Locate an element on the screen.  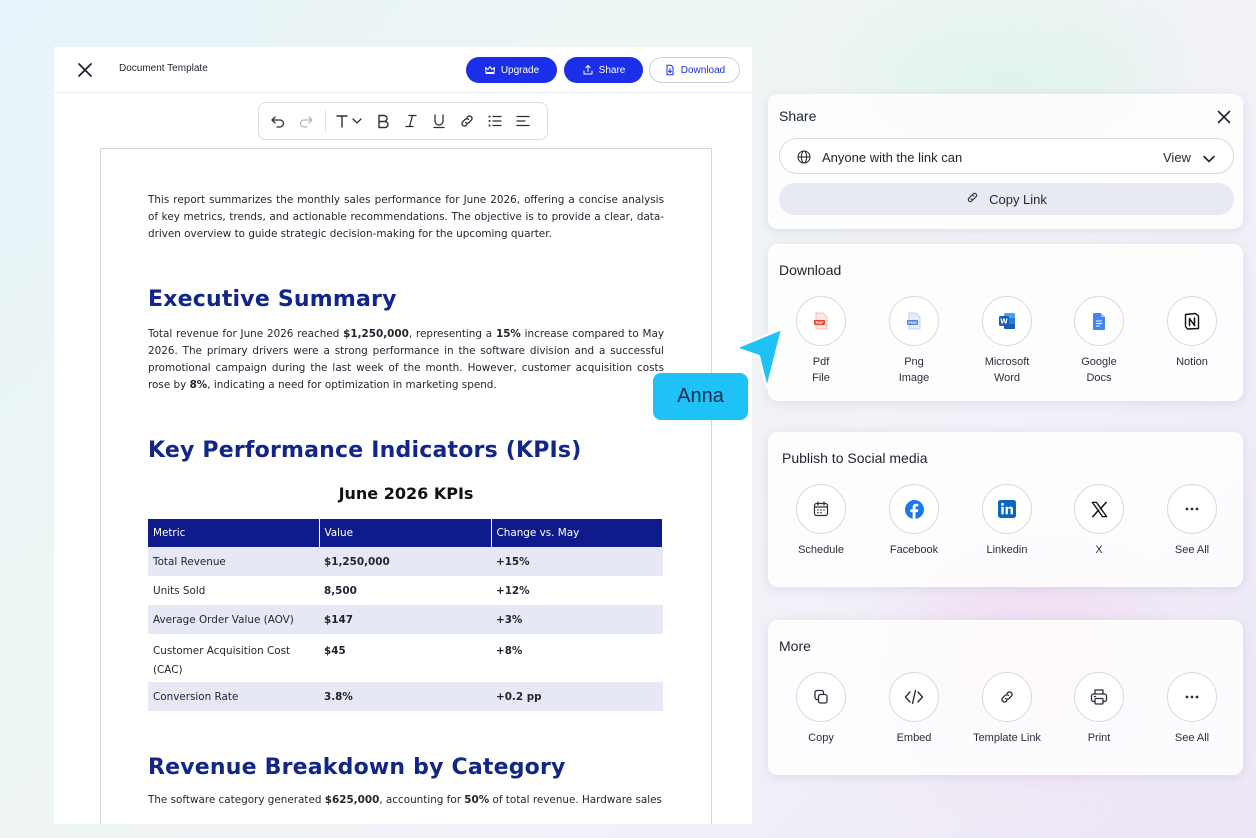
underline-icon is located at coordinates (439, 121).